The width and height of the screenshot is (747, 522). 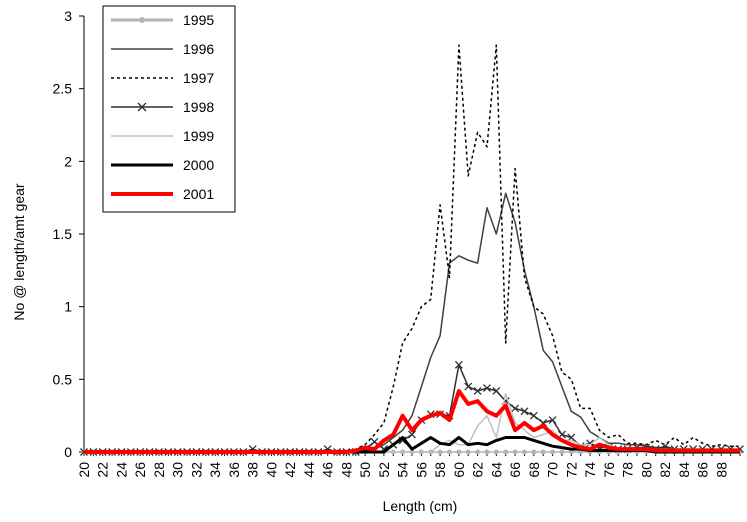 I want to click on y-tick-label: 2, so click(x=68, y=161).